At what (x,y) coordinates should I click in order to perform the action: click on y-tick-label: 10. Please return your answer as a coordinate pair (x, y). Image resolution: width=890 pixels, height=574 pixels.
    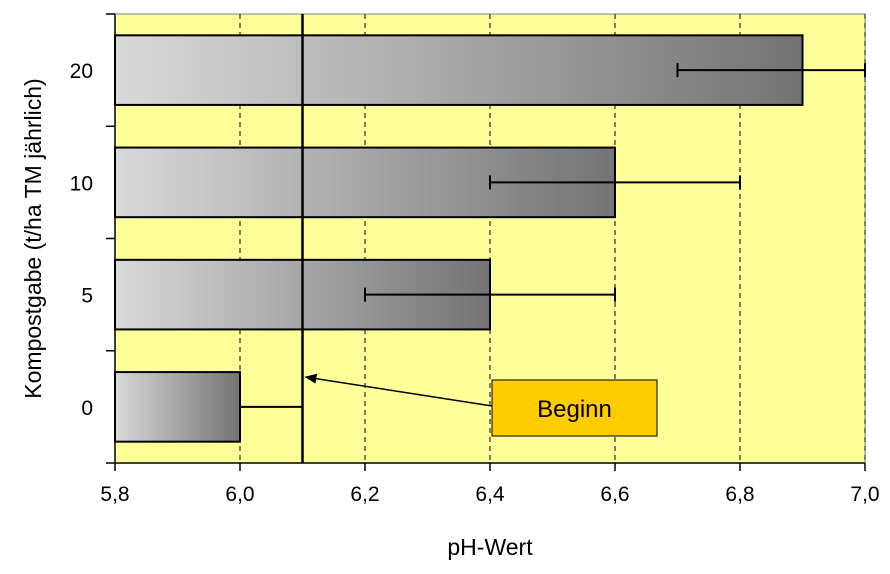
    Looking at the image, I should click on (81, 183).